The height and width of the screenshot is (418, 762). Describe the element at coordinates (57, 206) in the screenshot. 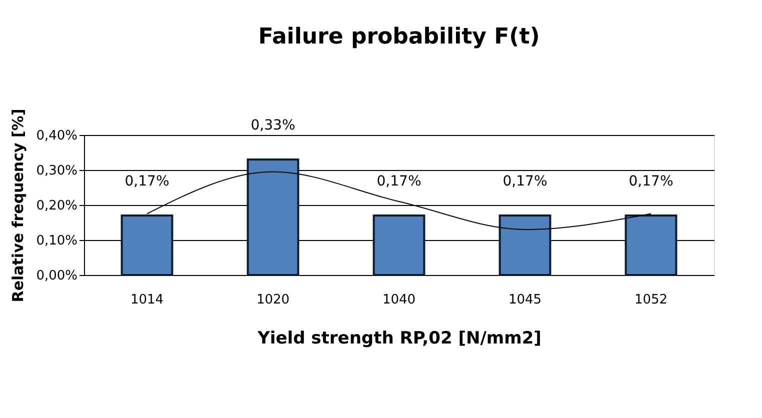

I see `y-tick-label: 0,20%` at that location.